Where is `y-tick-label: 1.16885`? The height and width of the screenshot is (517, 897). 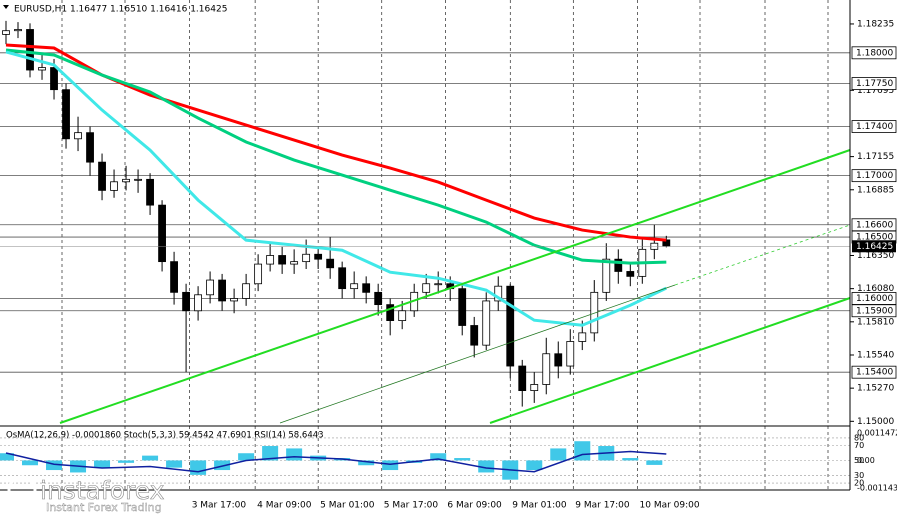 y-tick-label: 1.16885 is located at coordinates (875, 190).